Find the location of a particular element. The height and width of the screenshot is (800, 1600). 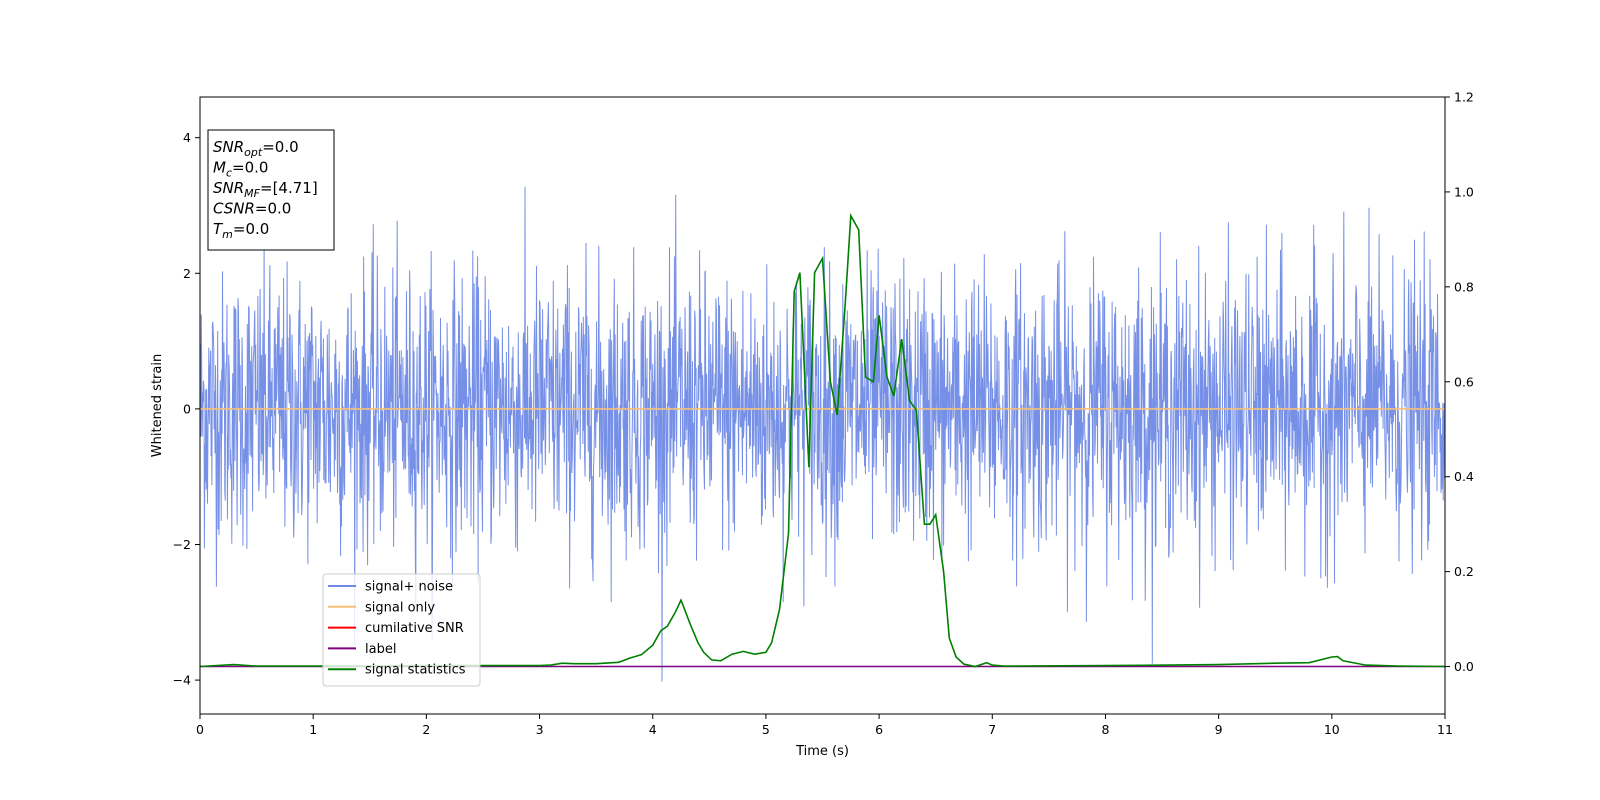

annotation-line: Mc=0.0 is located at coordinates (240, 169).